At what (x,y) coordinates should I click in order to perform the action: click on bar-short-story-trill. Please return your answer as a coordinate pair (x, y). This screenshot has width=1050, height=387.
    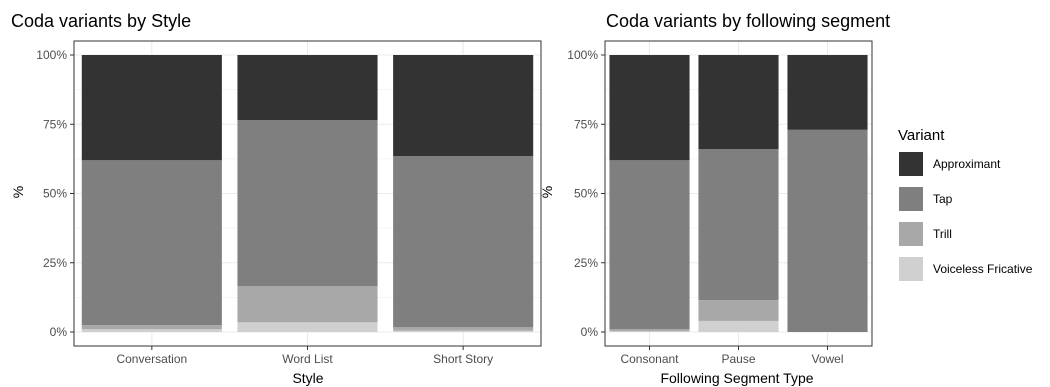
    Looking at the image, I should click on (463, 329).